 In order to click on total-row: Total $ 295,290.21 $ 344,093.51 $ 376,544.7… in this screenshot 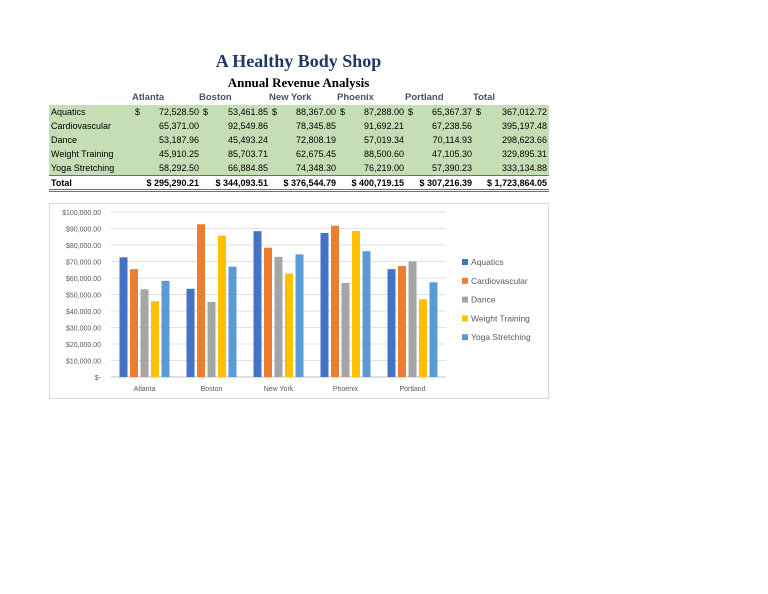, I will do `click(299, 183)`.